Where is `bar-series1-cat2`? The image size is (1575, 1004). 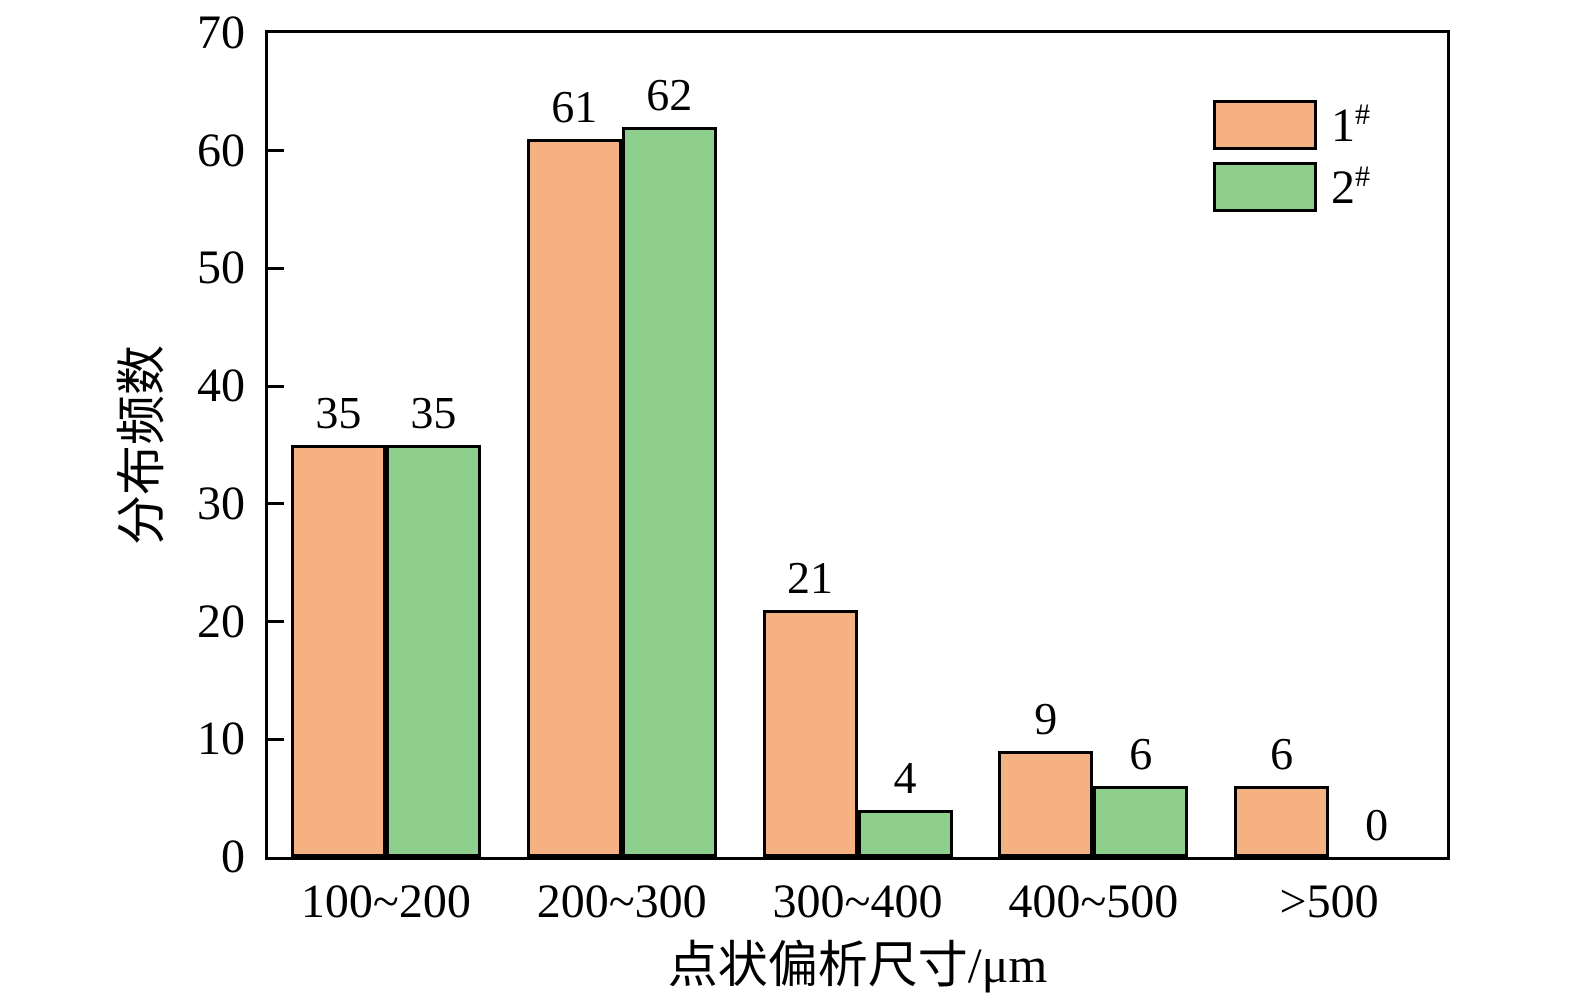
bar-series1-cat2 is located at coordinates (574, 497).